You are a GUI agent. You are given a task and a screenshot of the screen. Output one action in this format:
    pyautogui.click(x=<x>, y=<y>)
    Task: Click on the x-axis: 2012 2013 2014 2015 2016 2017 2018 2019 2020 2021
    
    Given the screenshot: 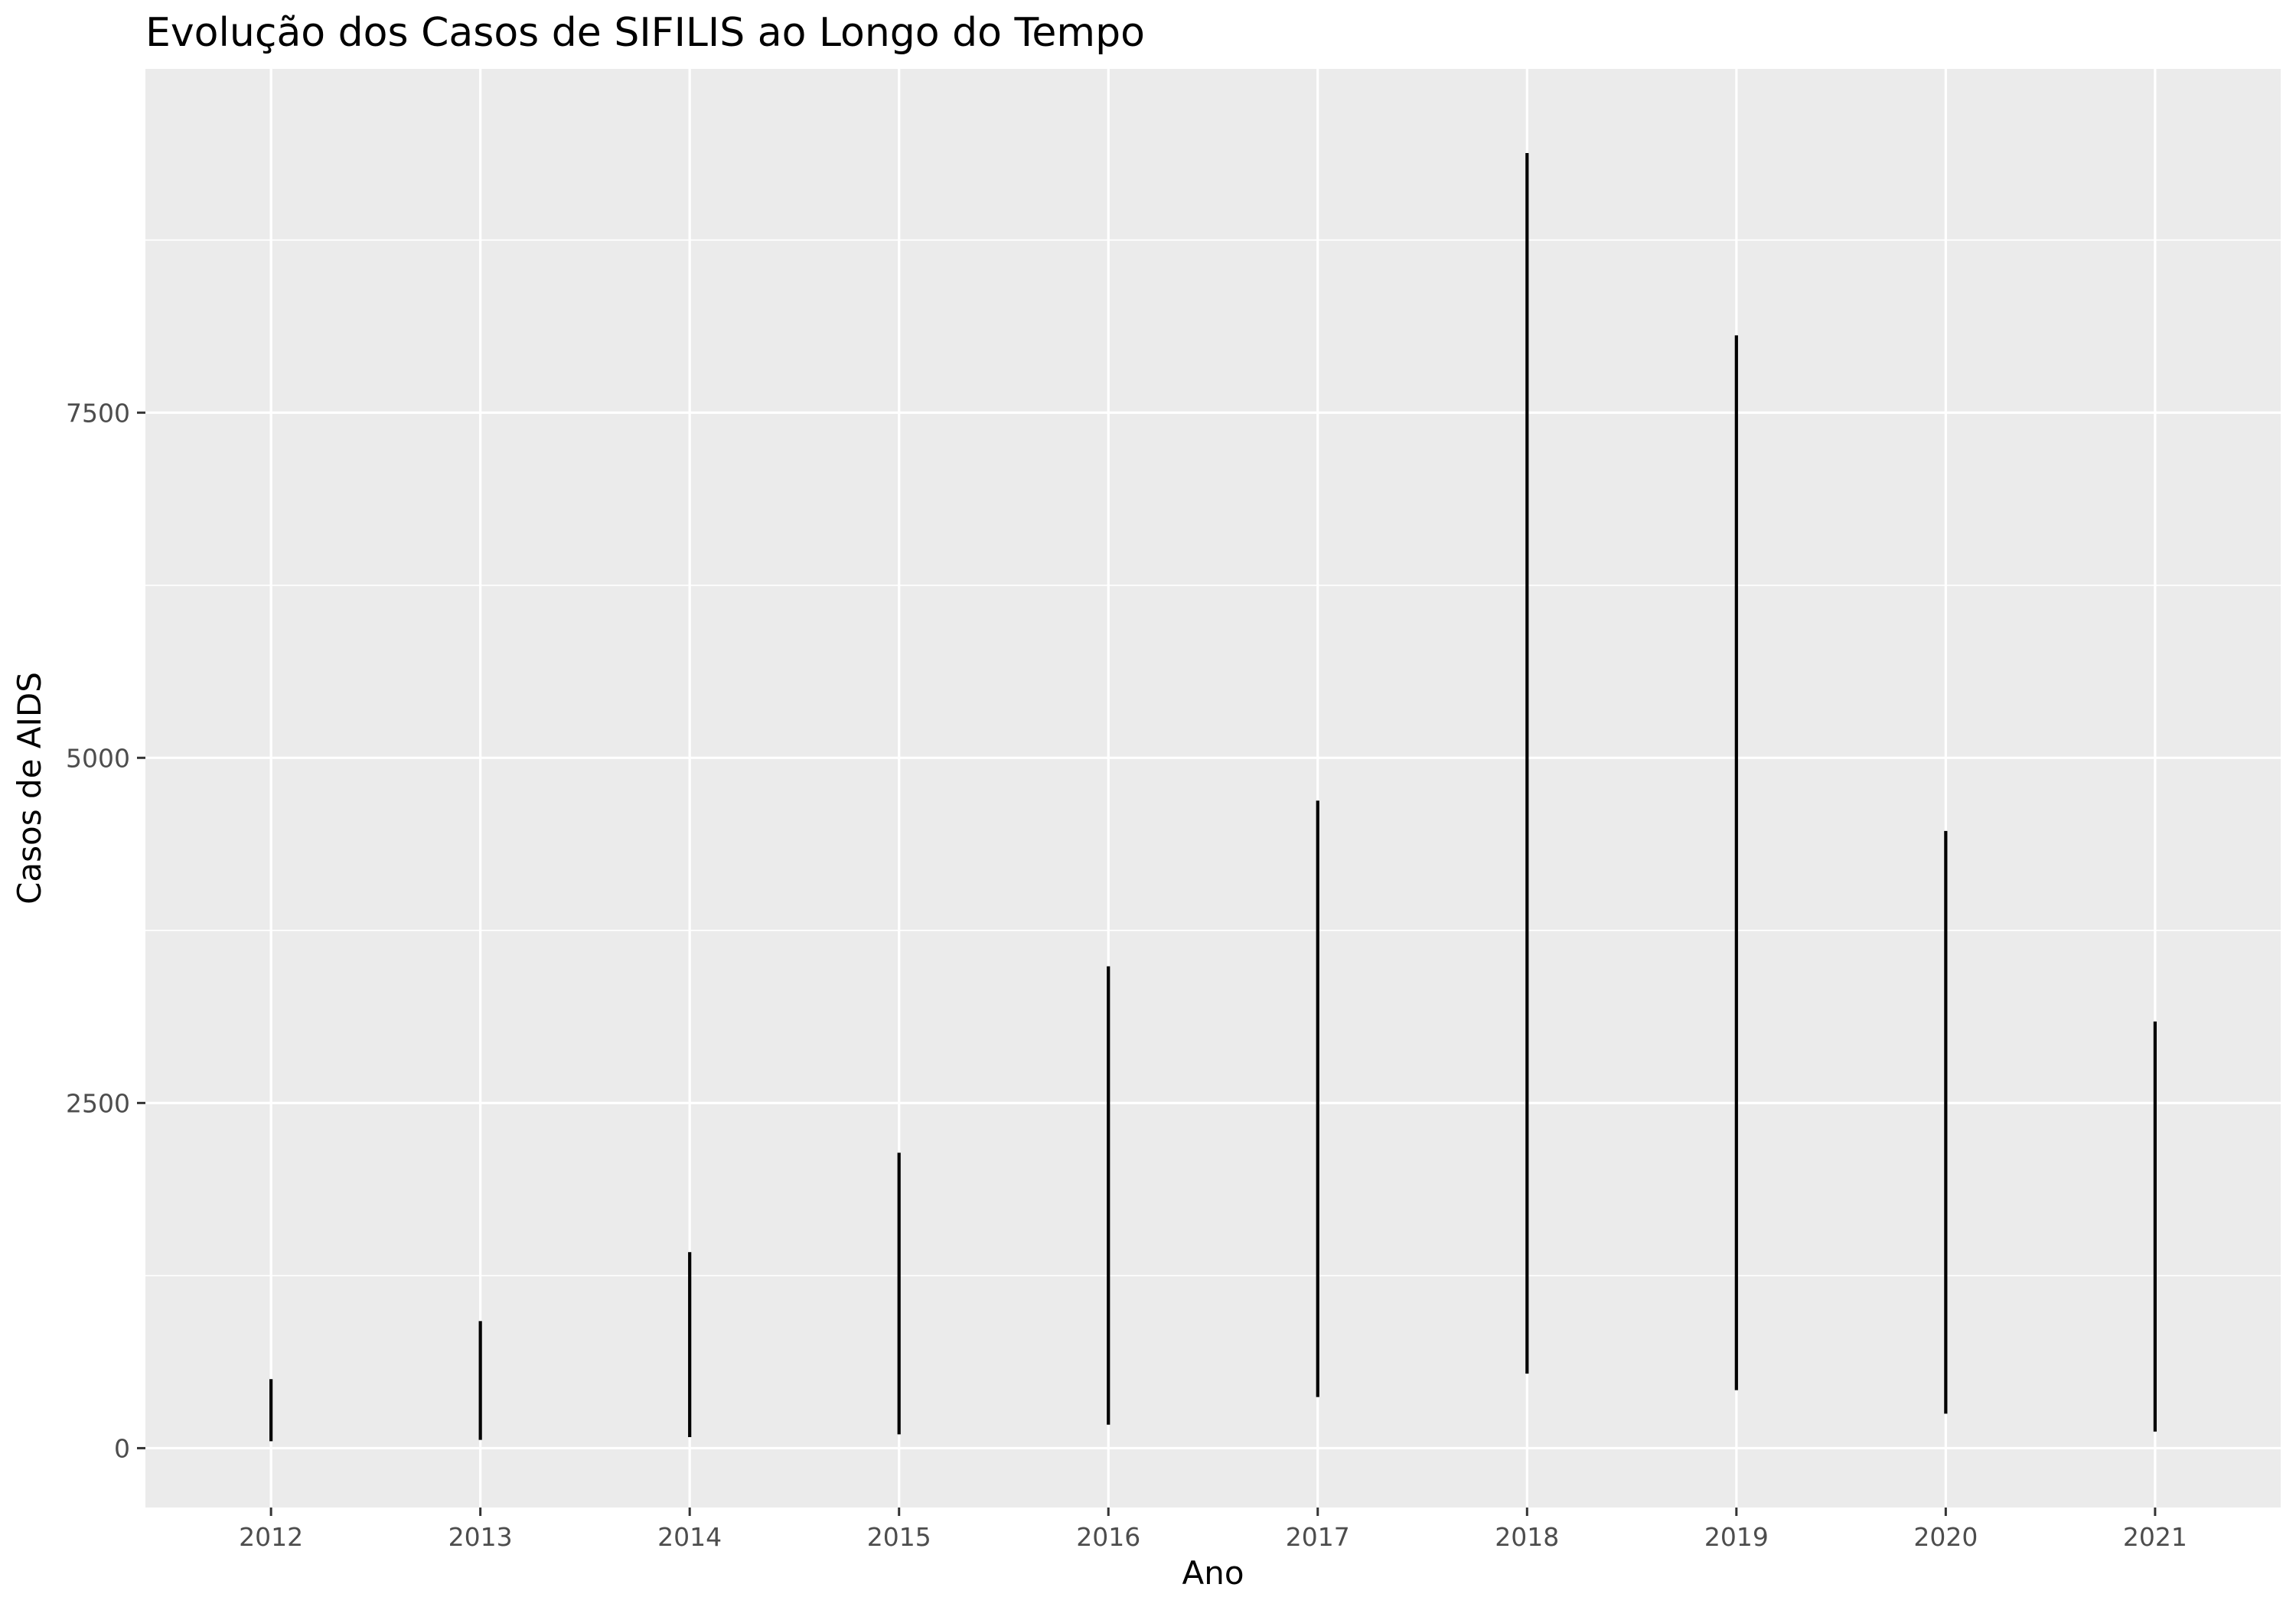 What is the action you would take?
    pyautogui.click(x=1213, y=1530)
    